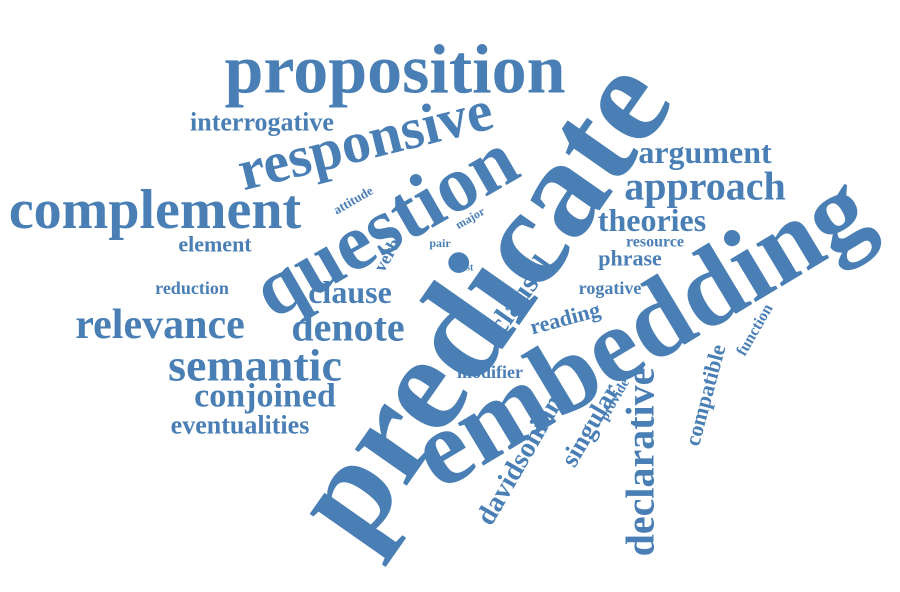 Image resolution: width=900 pixels, height=592 pixels. Describe the element at coordinates (655, 242) in the screenshot. I see `word: resource` at that location.